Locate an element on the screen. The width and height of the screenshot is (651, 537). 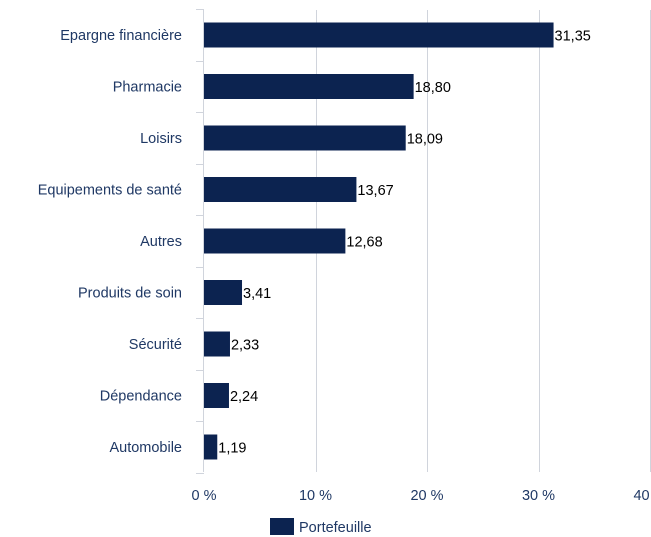
data-label: 12,68 is located at coordinates (364, 243).